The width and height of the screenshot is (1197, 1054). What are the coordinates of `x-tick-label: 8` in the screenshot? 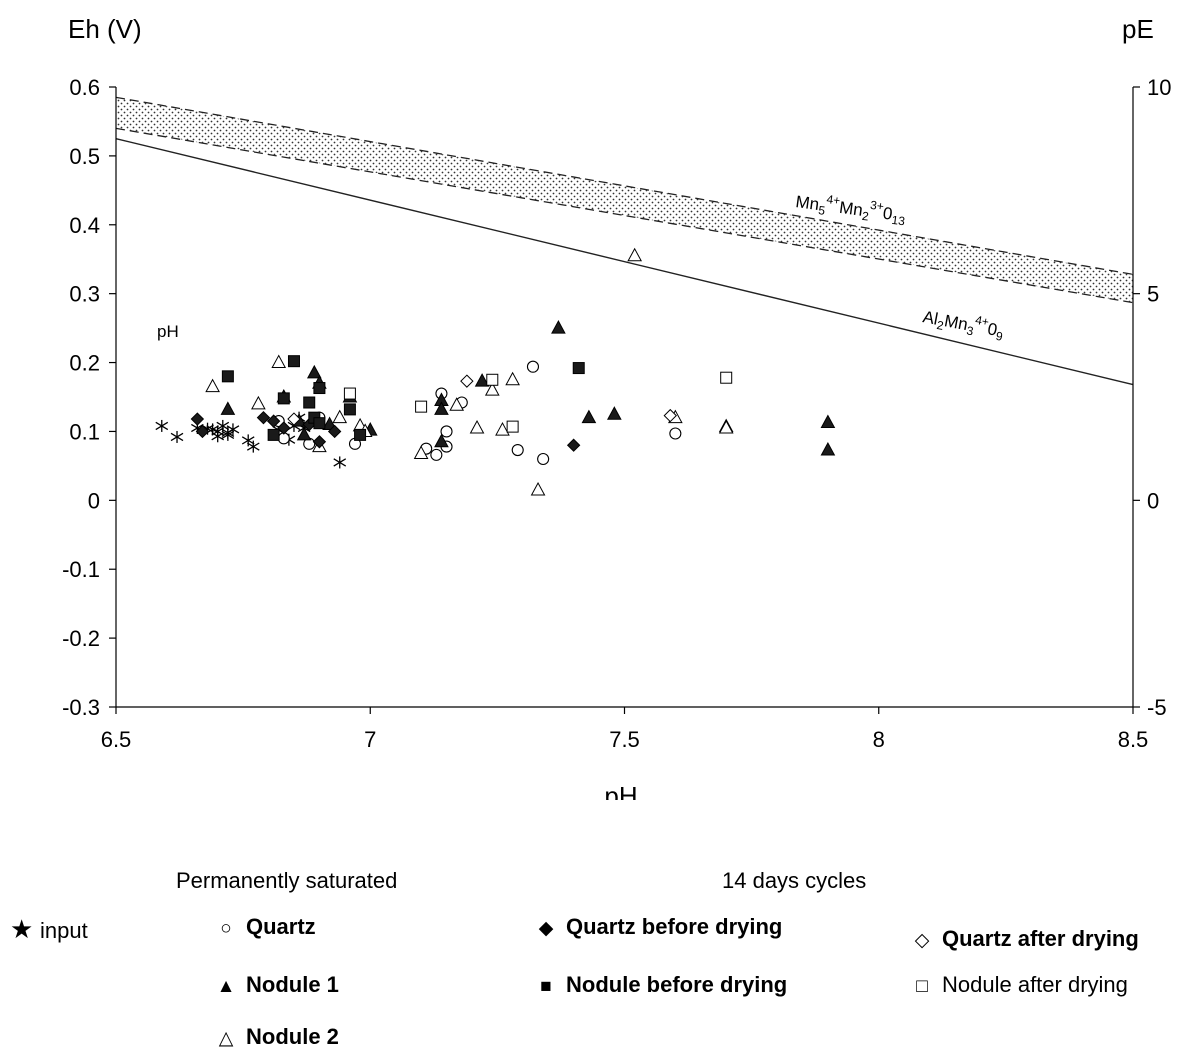 It's located at (879, 739).